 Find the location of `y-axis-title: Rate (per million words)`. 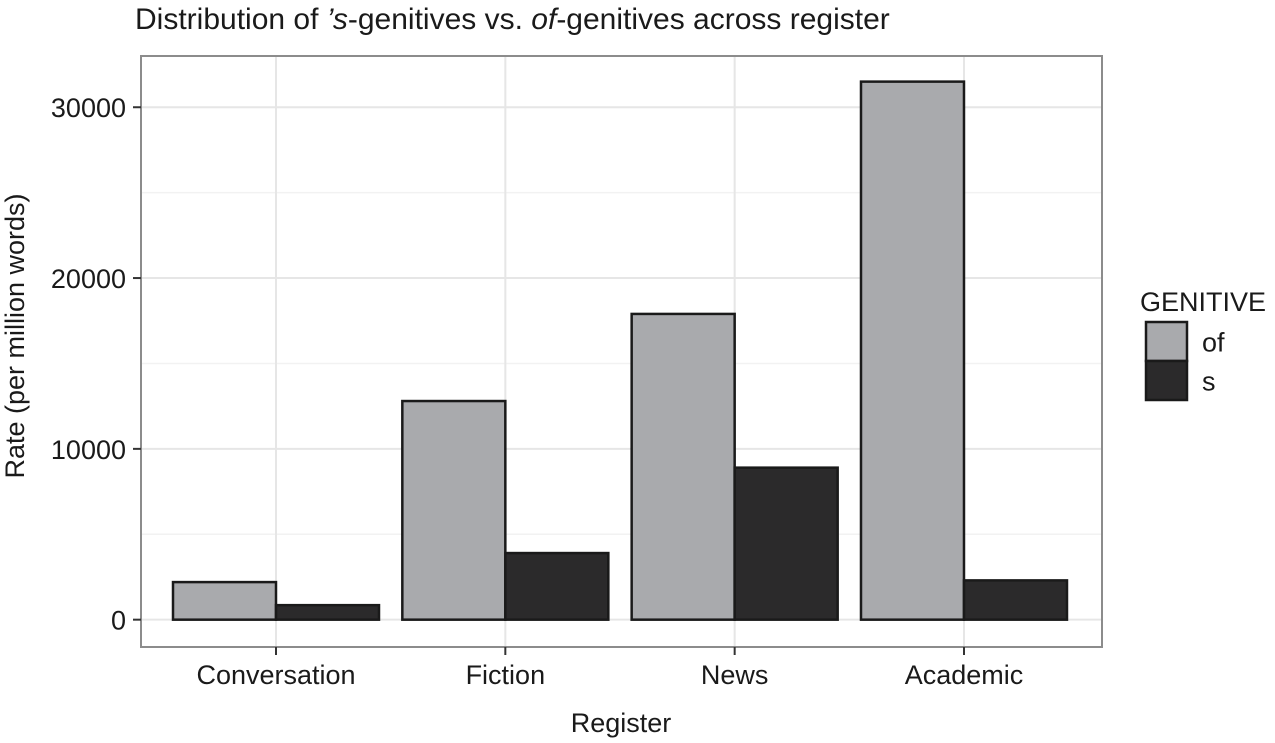

y-axis-title: Rate (per million words) is located at coordinates (15, 335).